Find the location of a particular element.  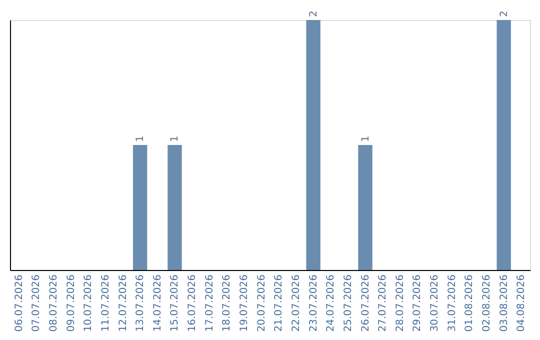

x-tick-label: 23.07.2026 is located at coordinates (314, 303).